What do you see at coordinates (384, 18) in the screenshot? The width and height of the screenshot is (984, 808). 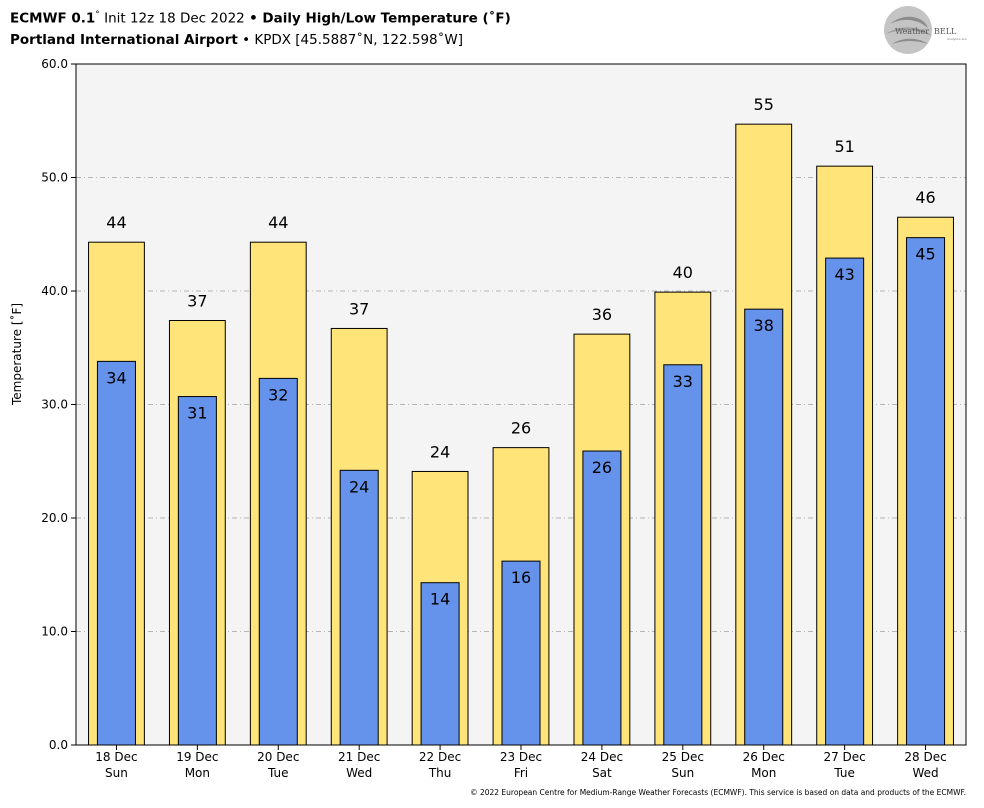 I see `chart-title: Daily High/Low Temperature (˚F)` at bounding box center [384, 18].